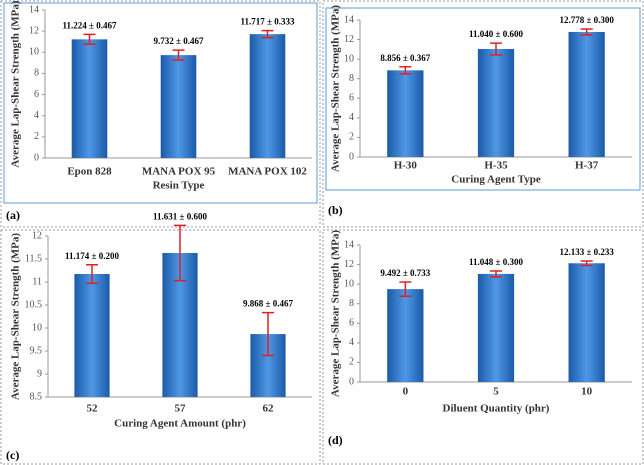 Image resolution: width=644 pixels, height=465 pixels. What do you see at coordinates (496, 34) in the screenshot?
I see `value-label: 11.040 ± 0.600` at bounding box center [496, 34].